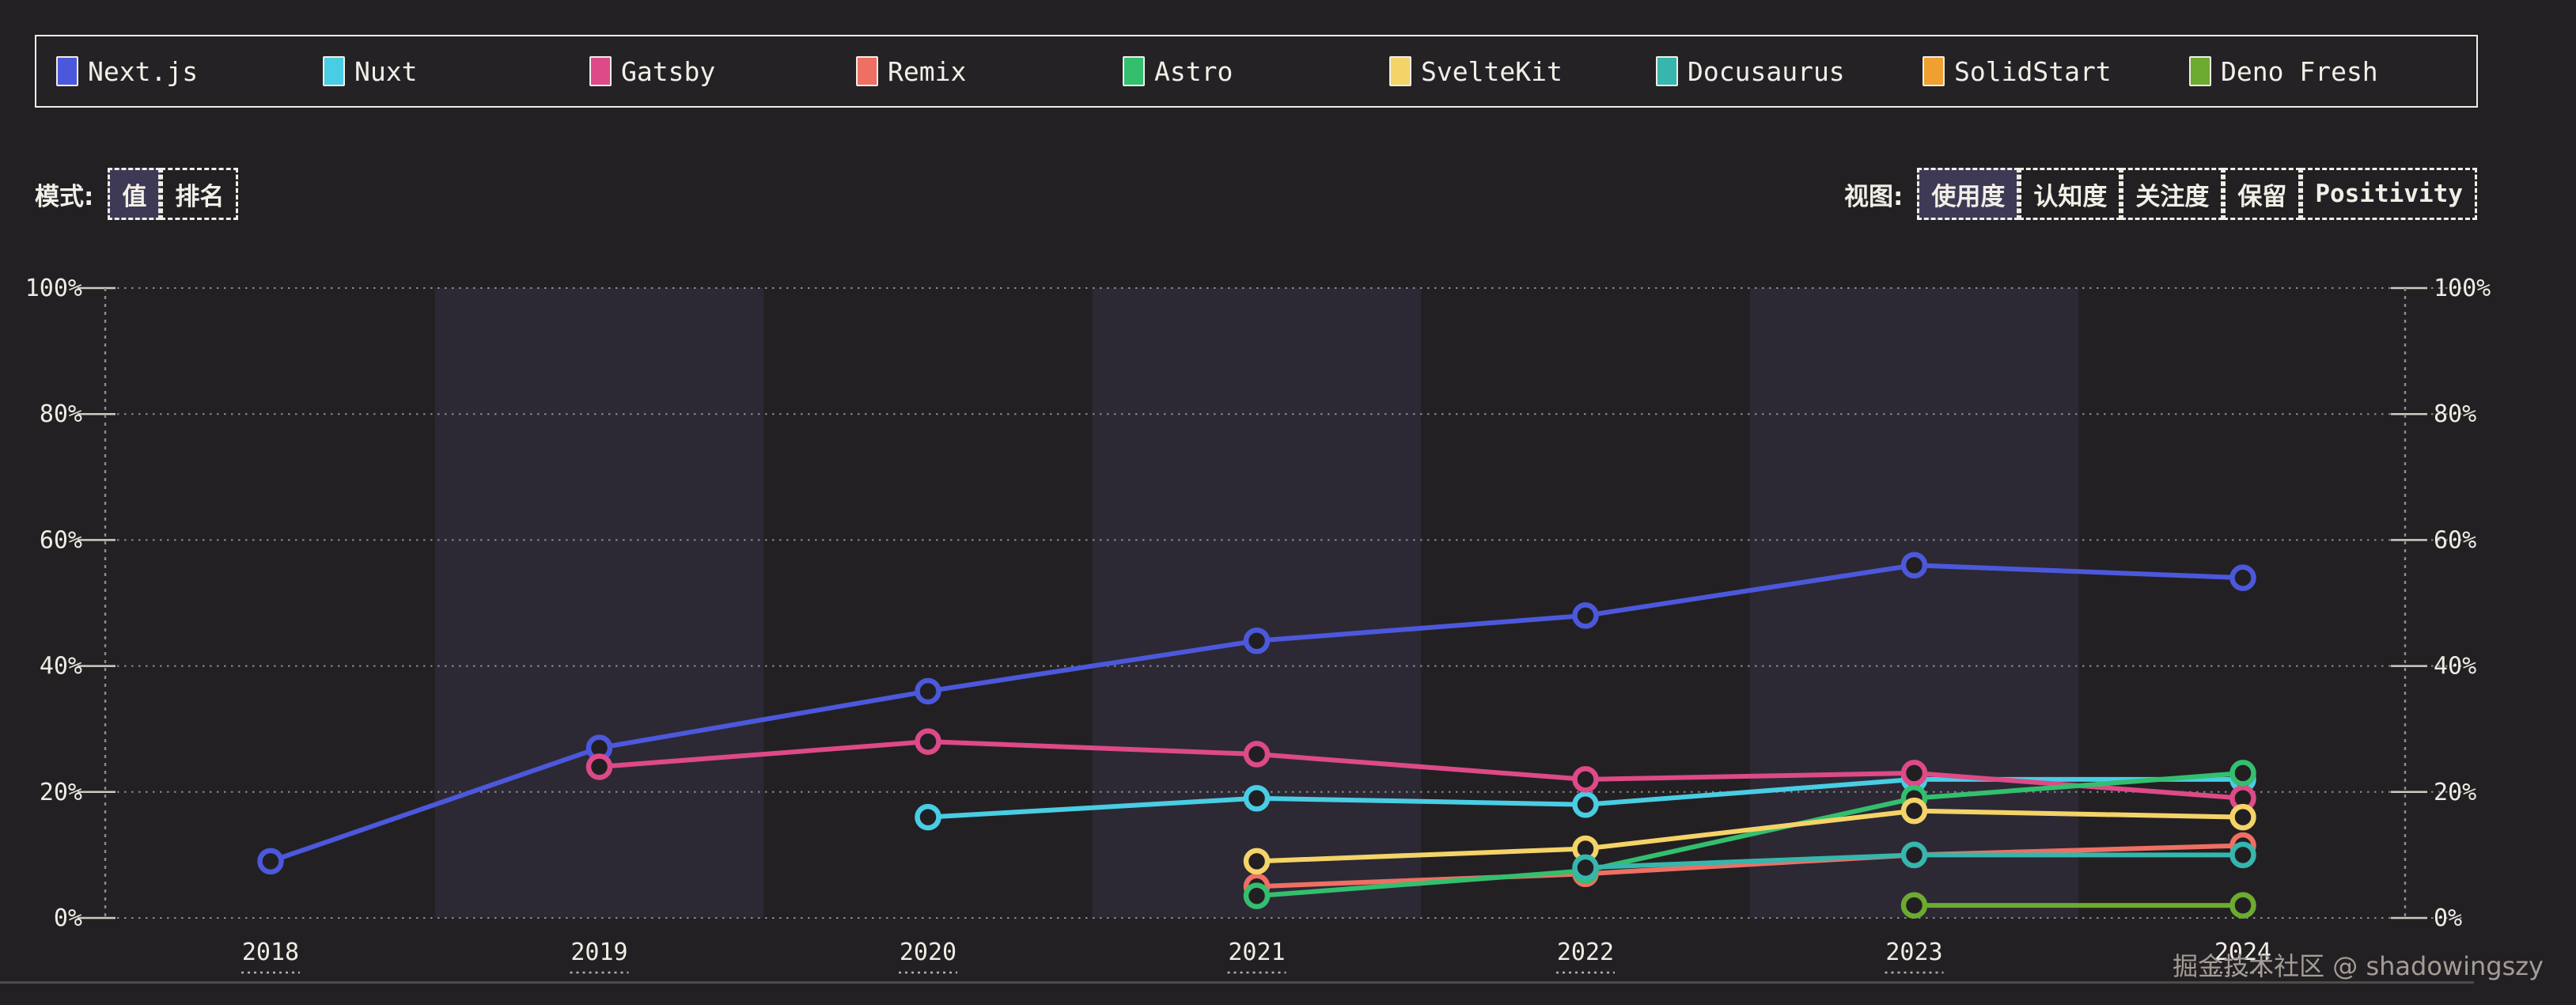  Describe the element at coordinates (456, 71) in the screenshot. I see `legend-item-nuxt: Nuxt` at that location.